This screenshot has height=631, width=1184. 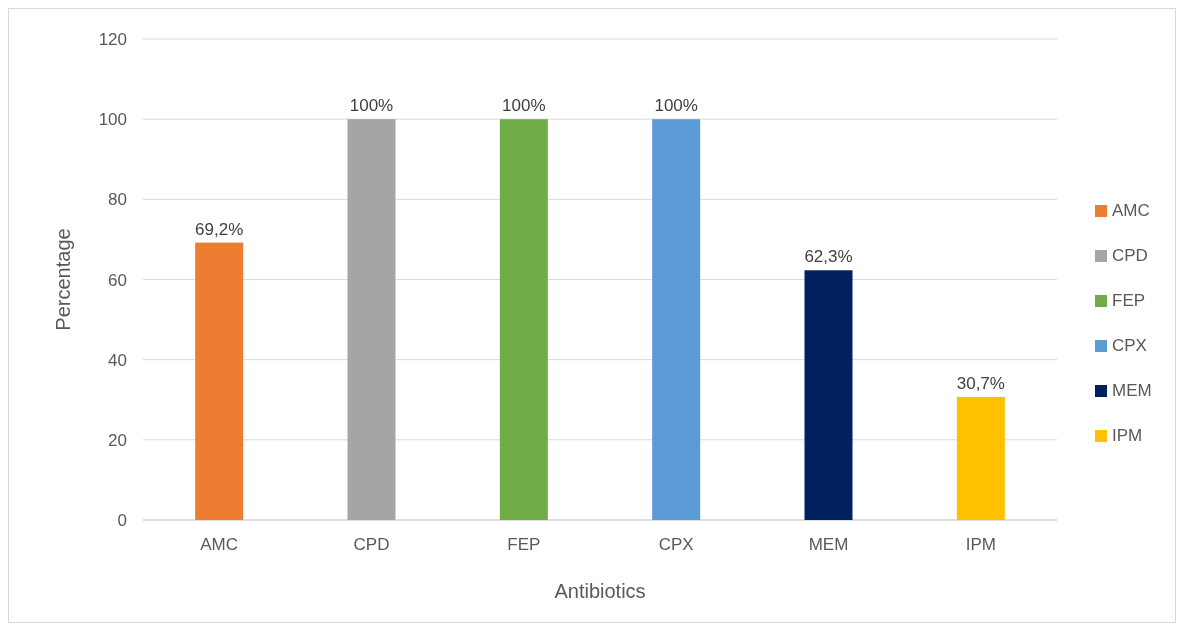 I want to click on legend-label: IPM, so click(x=1127, y=435).